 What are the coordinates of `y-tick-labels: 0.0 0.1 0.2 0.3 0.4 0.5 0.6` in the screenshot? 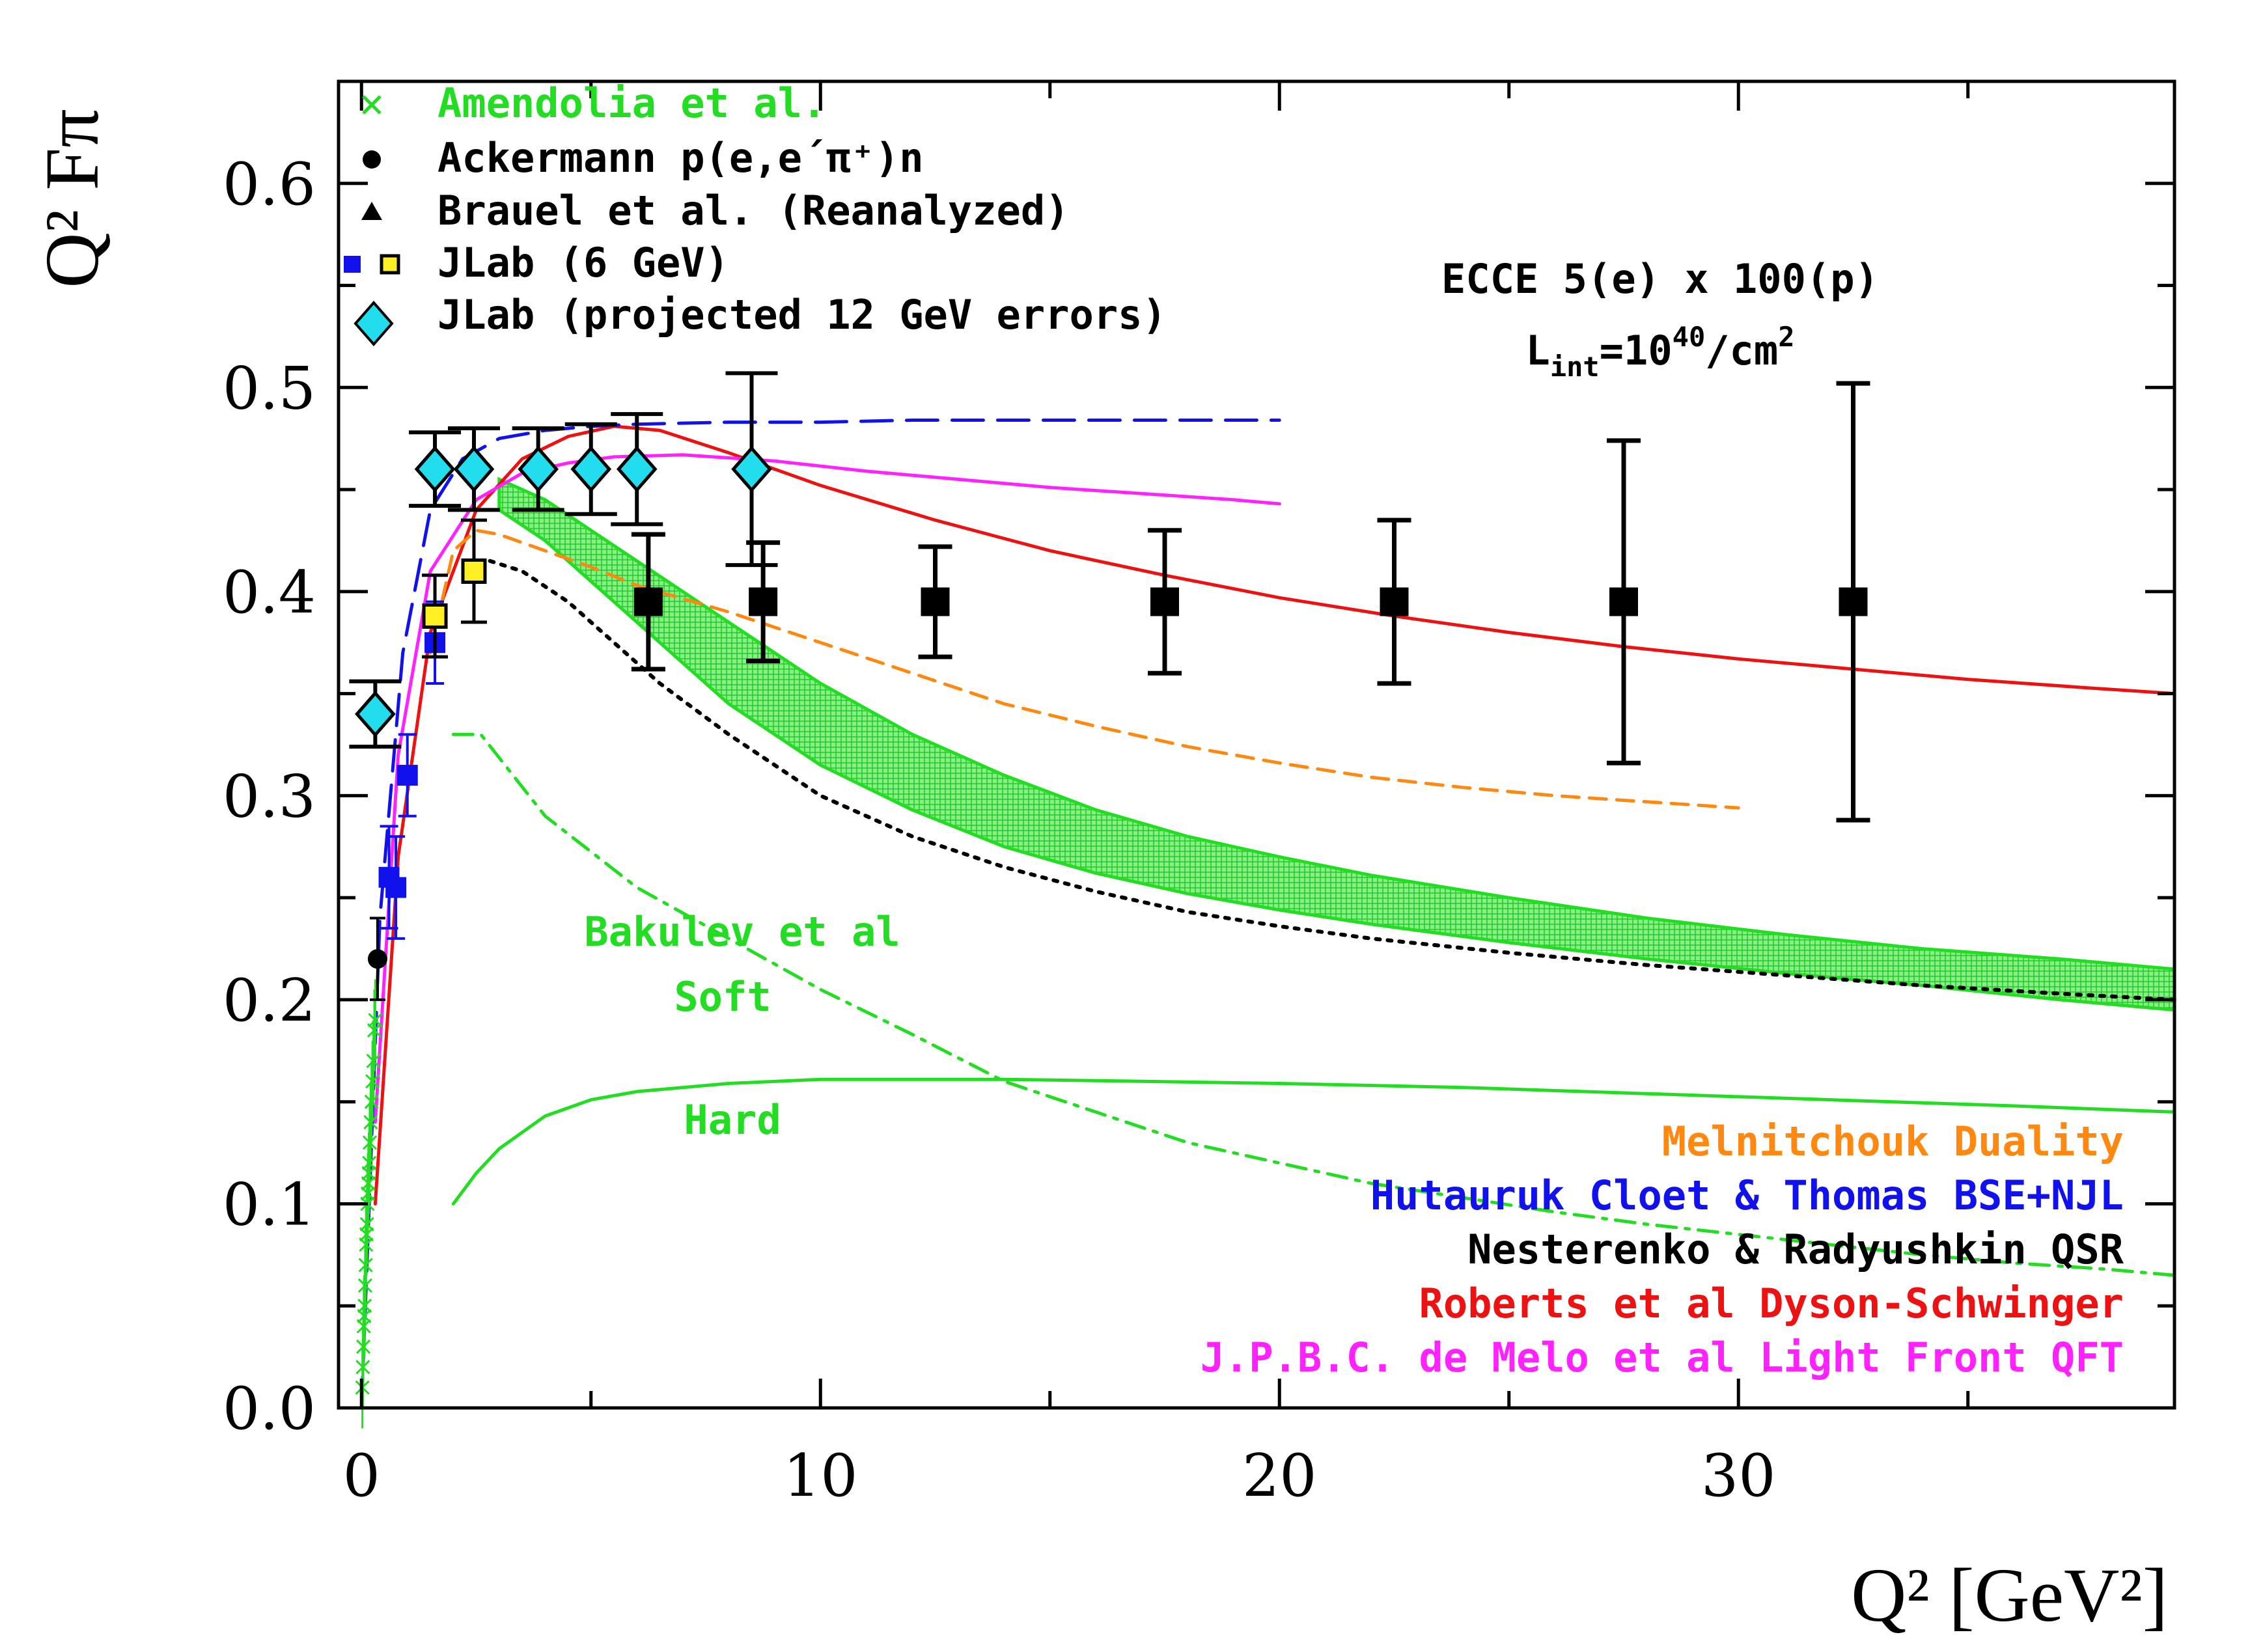 It's located at (269, 796).